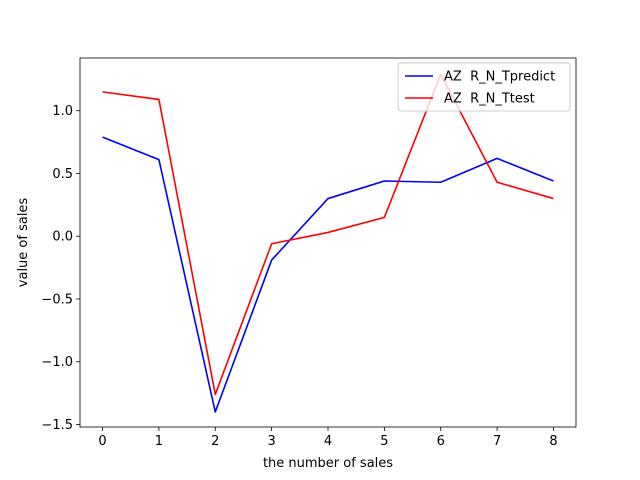 This screenshot has width=640, height=480. Describe the element at coordinates (215, 441) in the screenshot. I see `x-tick-label: 2` at that location.